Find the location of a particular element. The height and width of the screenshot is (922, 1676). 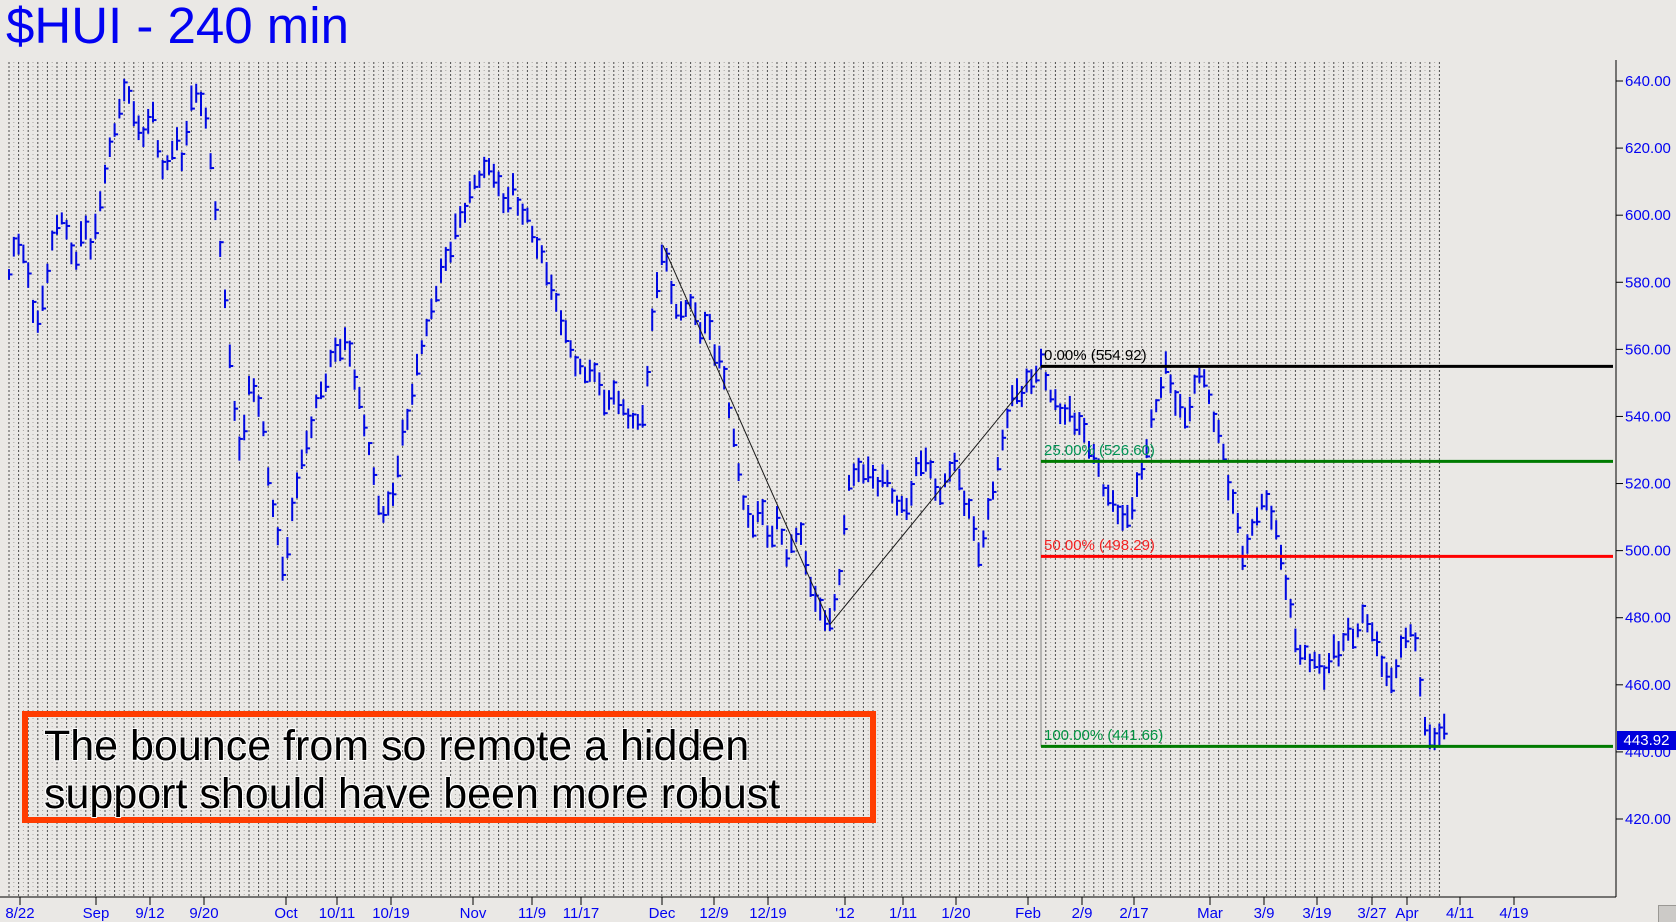

x-axis-label: Sep is located at coordinates (96, 913).